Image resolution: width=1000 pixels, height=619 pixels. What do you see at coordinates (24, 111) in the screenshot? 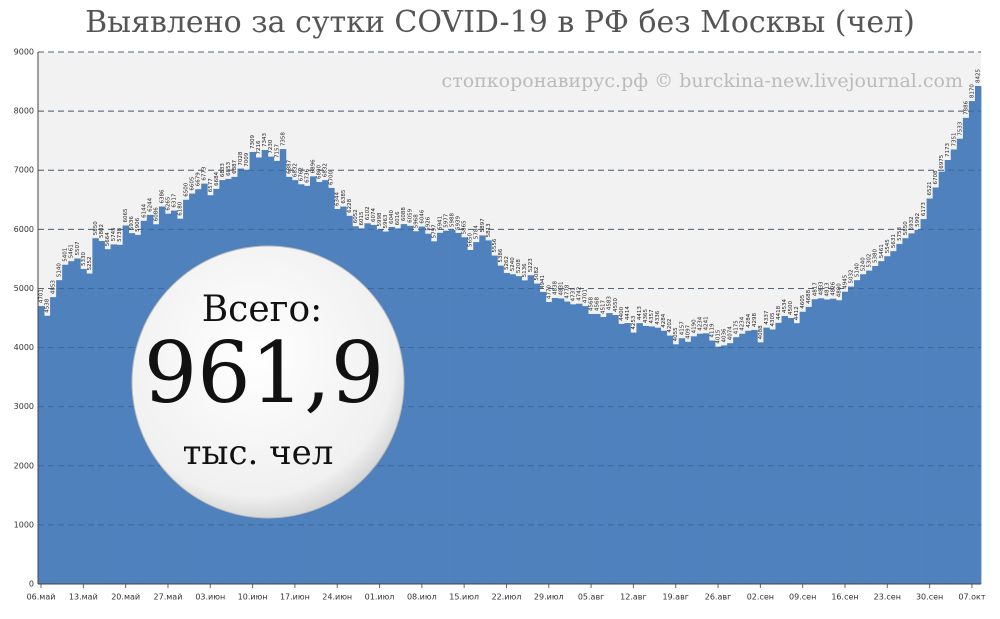
I see `y-tick-label: 8000` at bounding box center [24, 111].